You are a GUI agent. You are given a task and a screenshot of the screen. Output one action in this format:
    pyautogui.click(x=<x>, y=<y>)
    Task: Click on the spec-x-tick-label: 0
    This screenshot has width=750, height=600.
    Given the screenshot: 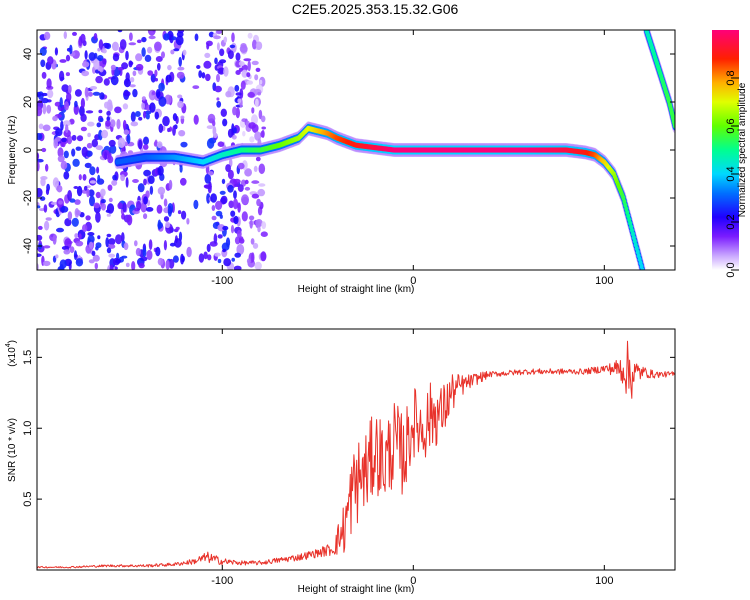 What is the action you would take?
    pyautogui.click(x=413, y=281)
    